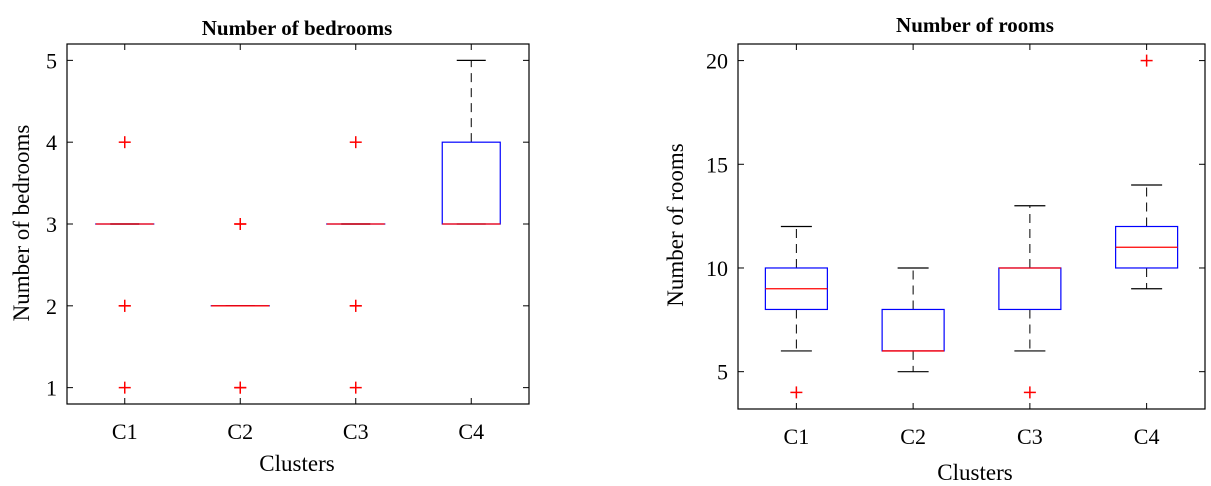 The image size is (1211, 486). Describe the element at coordinates (51, 142) in the screenshot. I see `y-tick-label: 4` at that location.